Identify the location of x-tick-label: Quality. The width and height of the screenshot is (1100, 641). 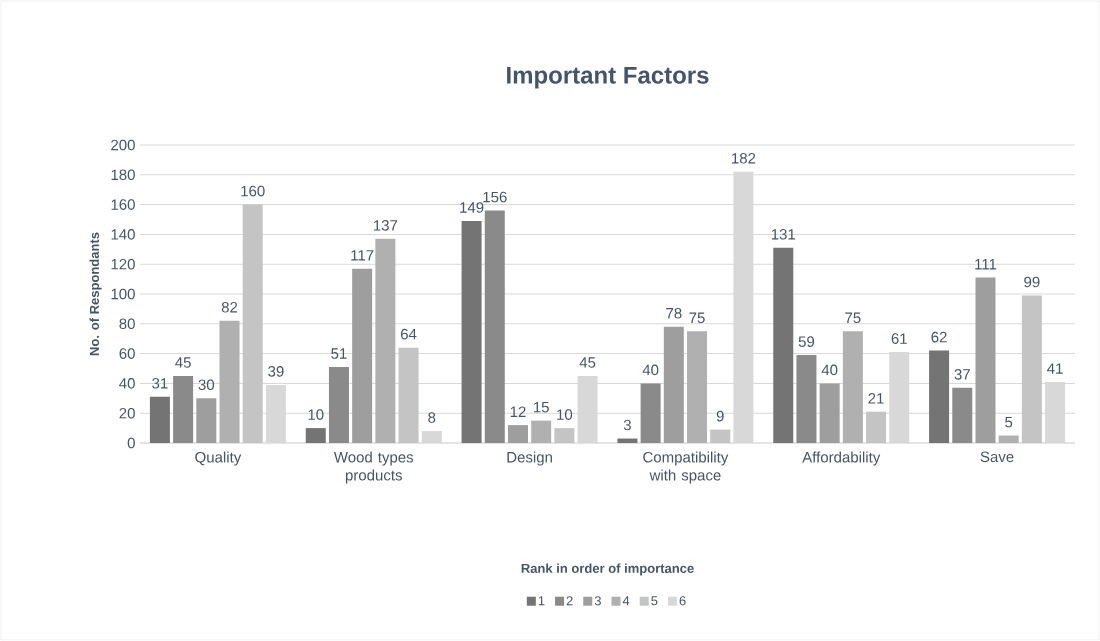
(218, 458).